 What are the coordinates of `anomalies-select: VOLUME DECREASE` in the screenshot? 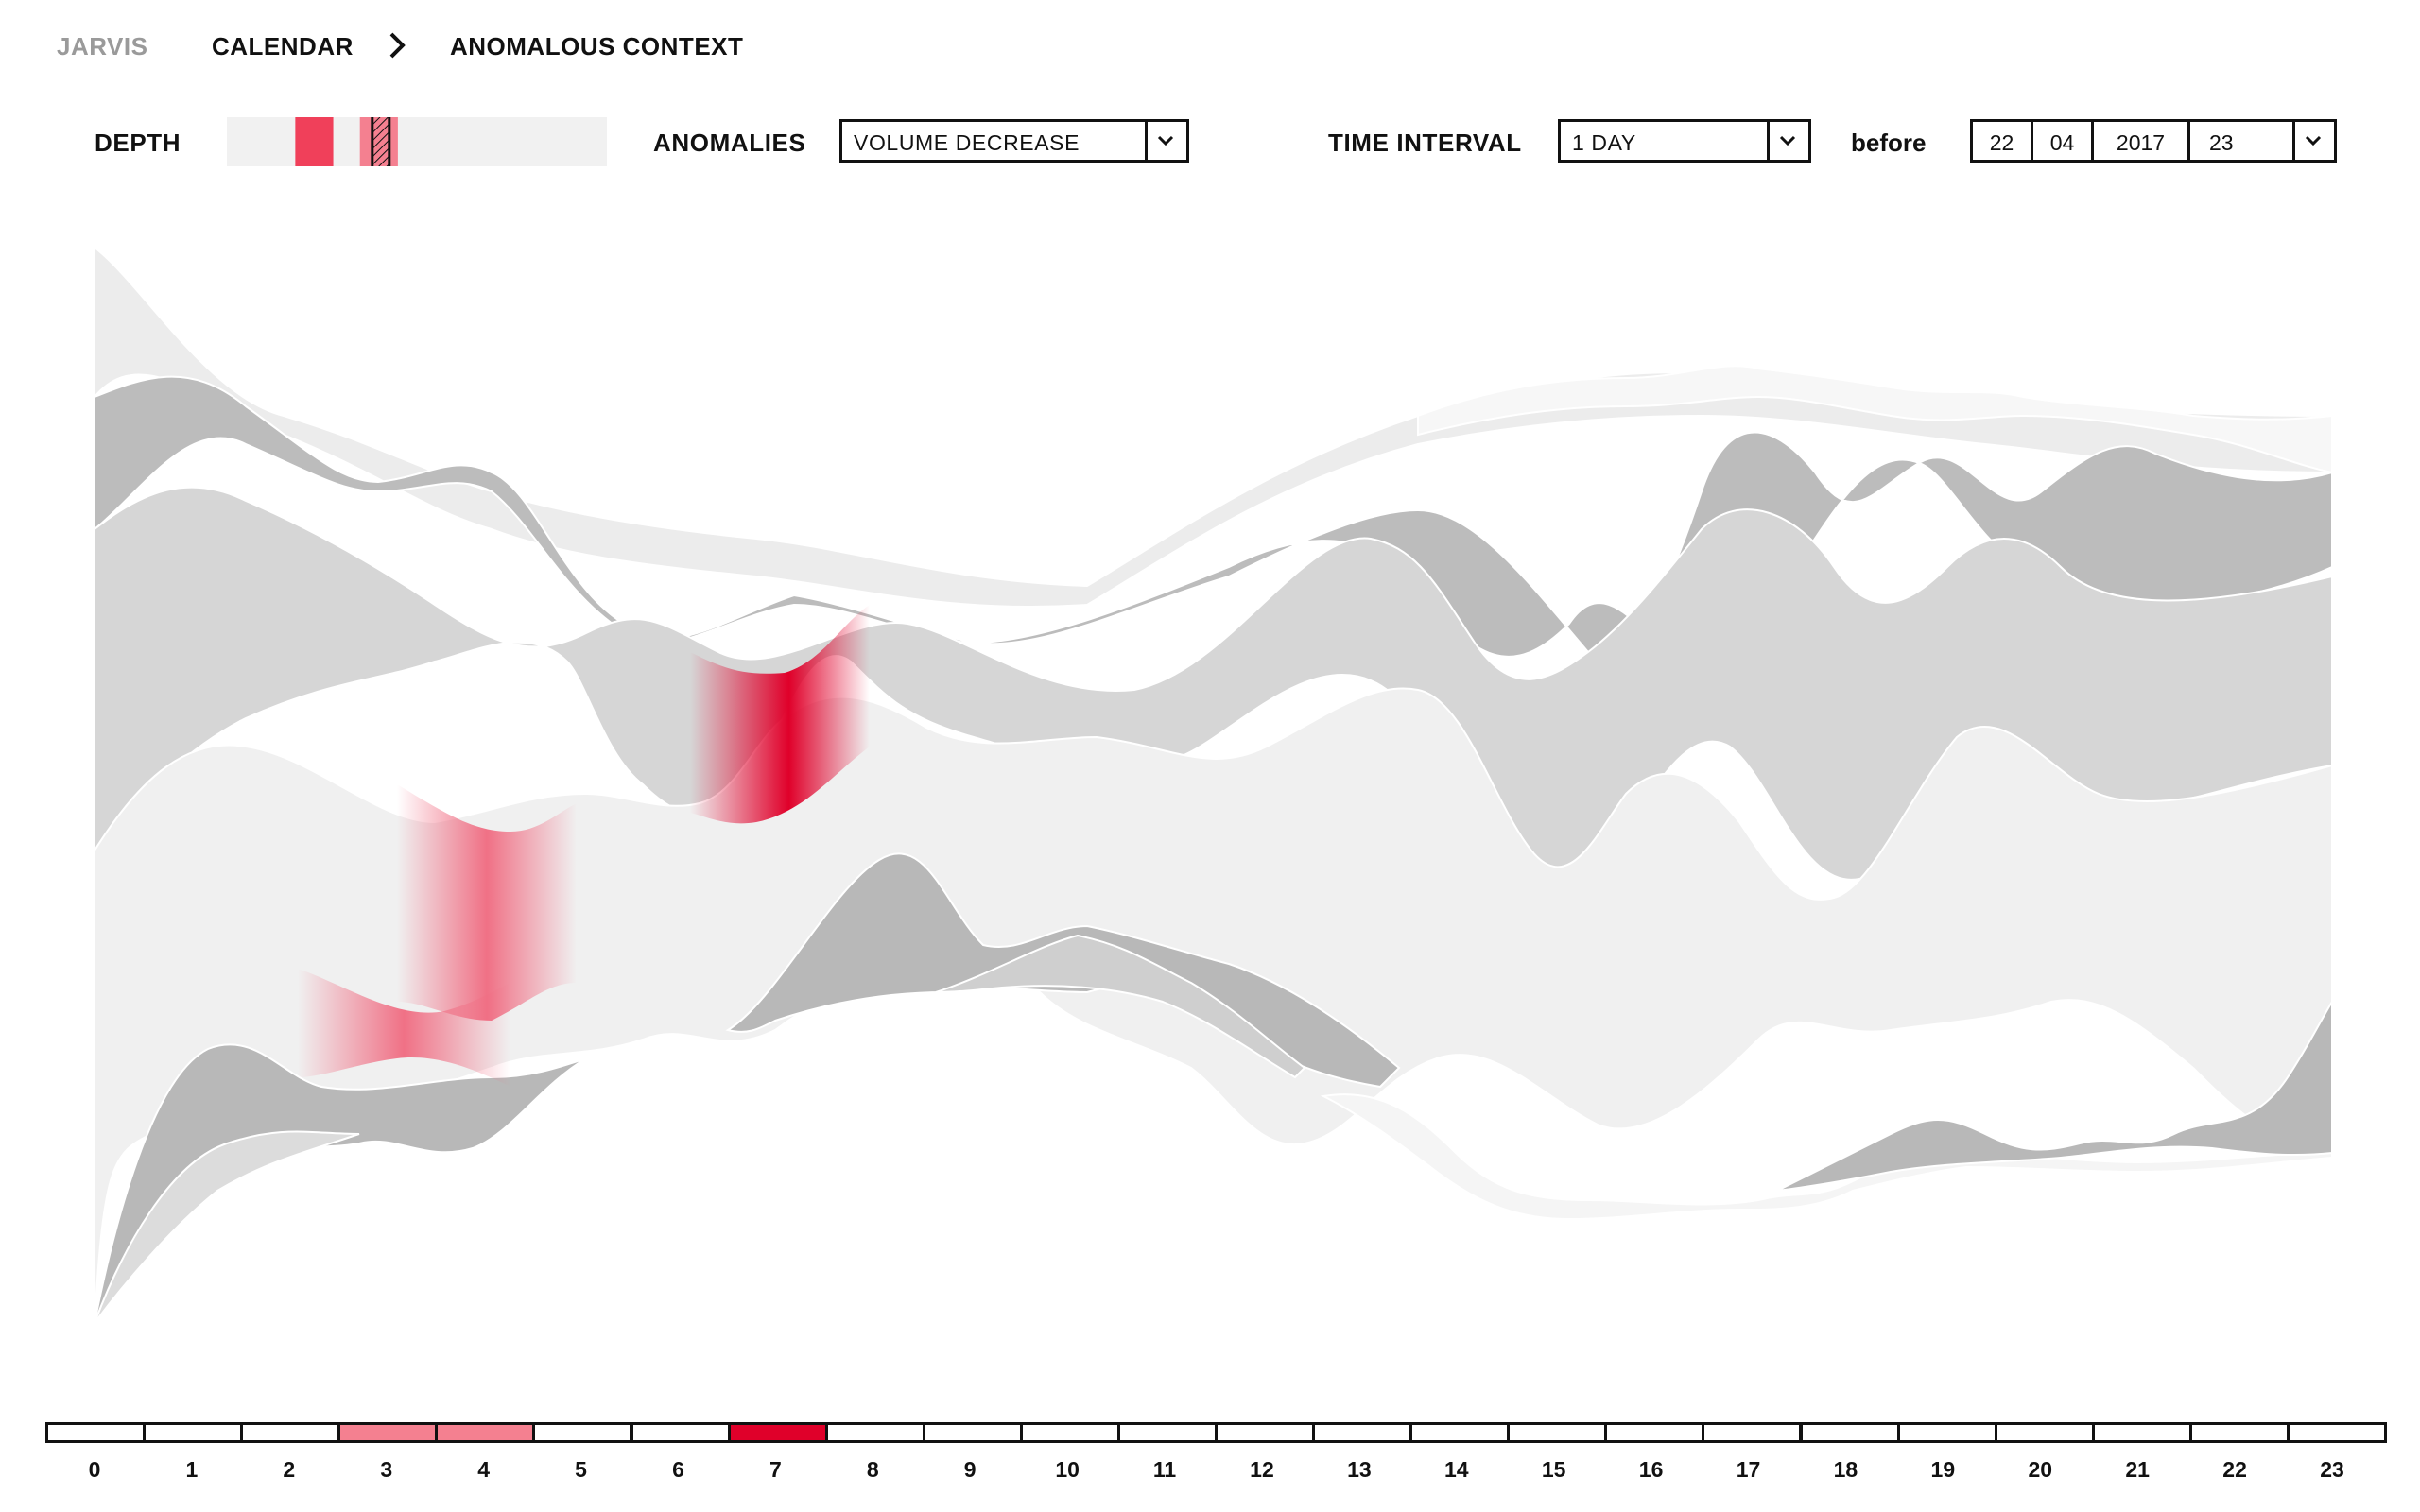 It's located at (1014, 141).